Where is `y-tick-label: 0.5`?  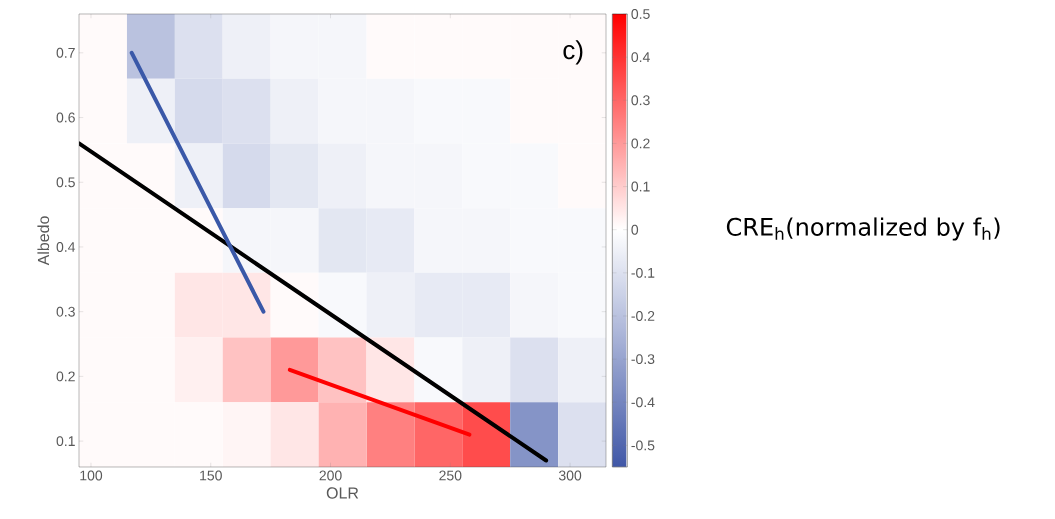 y-tick-label: 0.5 is located at coordinates (65, 182).